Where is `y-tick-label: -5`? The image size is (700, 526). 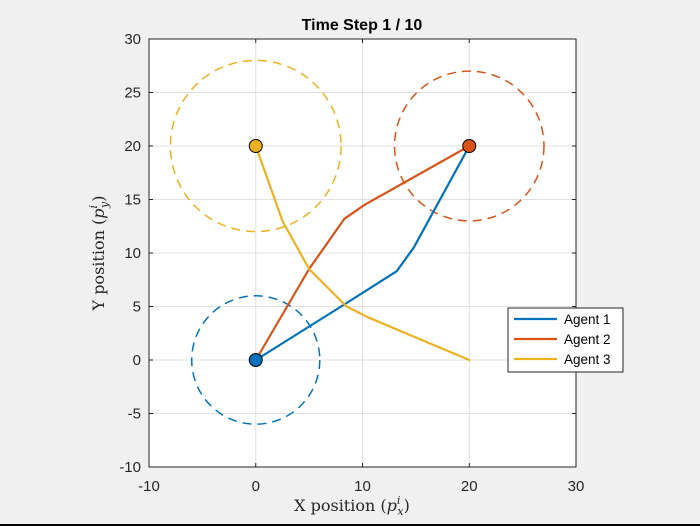 y-tick-label: -5 is located at coordinates (134, 414).